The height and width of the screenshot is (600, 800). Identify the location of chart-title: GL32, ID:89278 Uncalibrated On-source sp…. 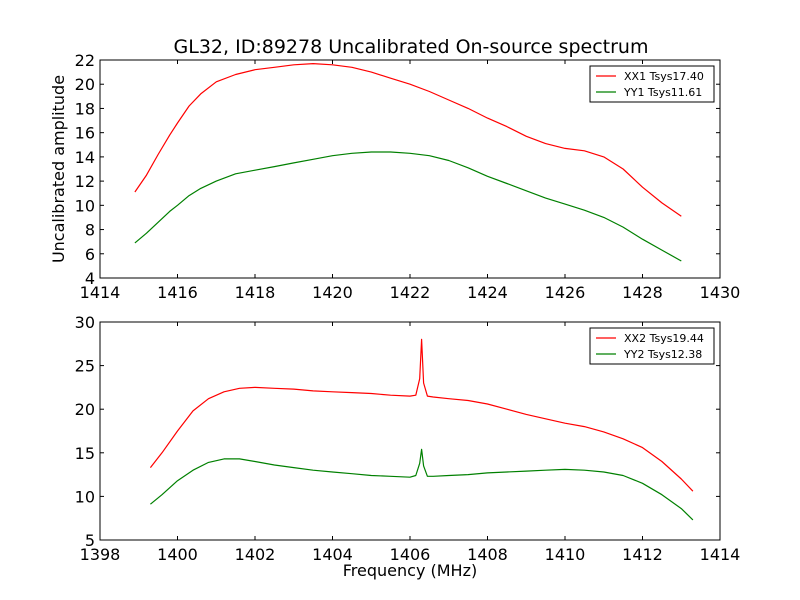
(411, 47).